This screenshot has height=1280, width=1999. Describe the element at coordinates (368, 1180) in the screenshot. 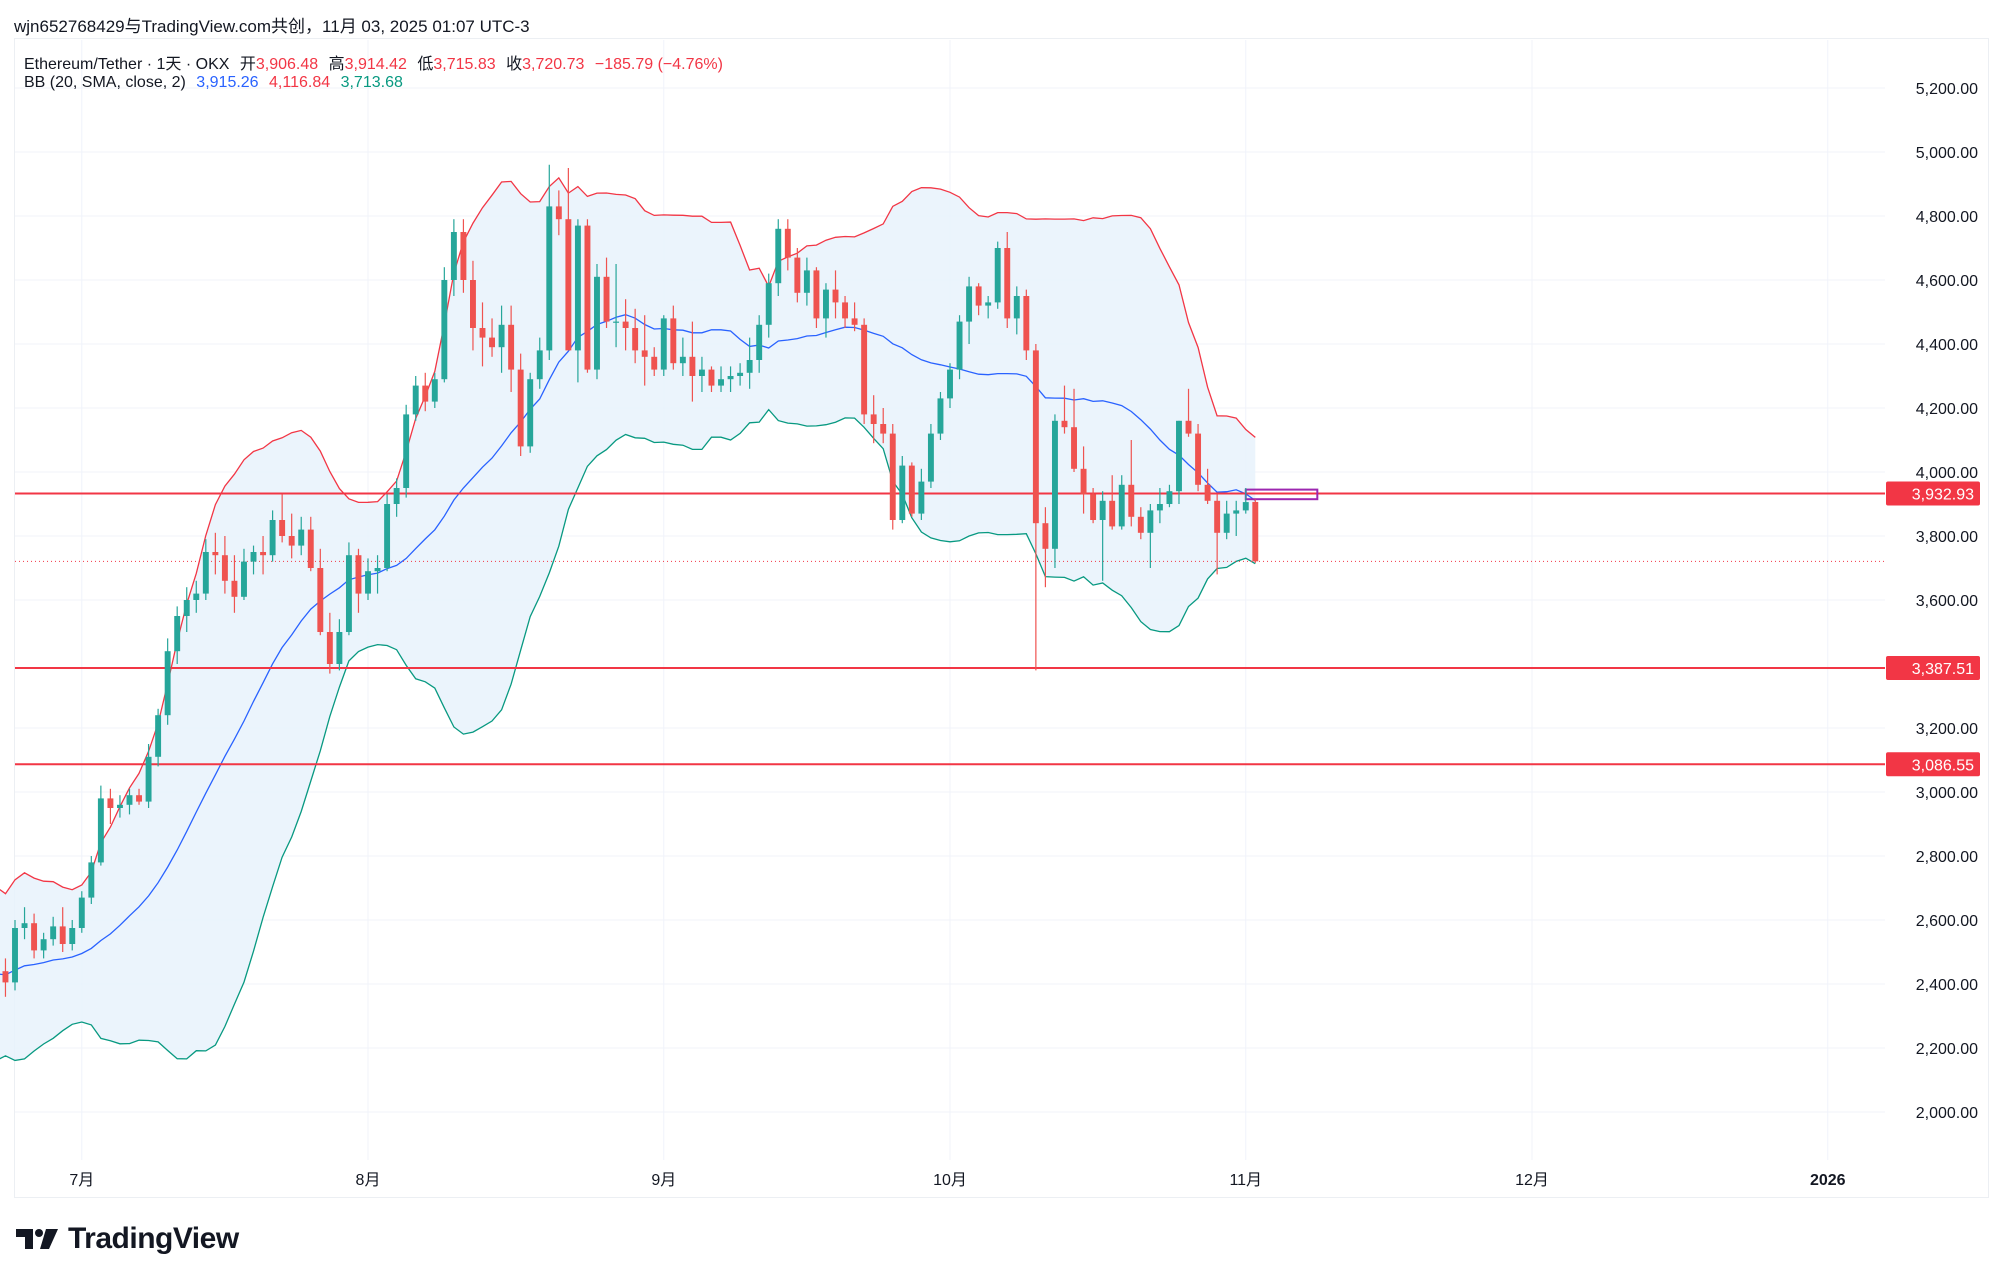

I see `time-tick-label: 8月` at that location.